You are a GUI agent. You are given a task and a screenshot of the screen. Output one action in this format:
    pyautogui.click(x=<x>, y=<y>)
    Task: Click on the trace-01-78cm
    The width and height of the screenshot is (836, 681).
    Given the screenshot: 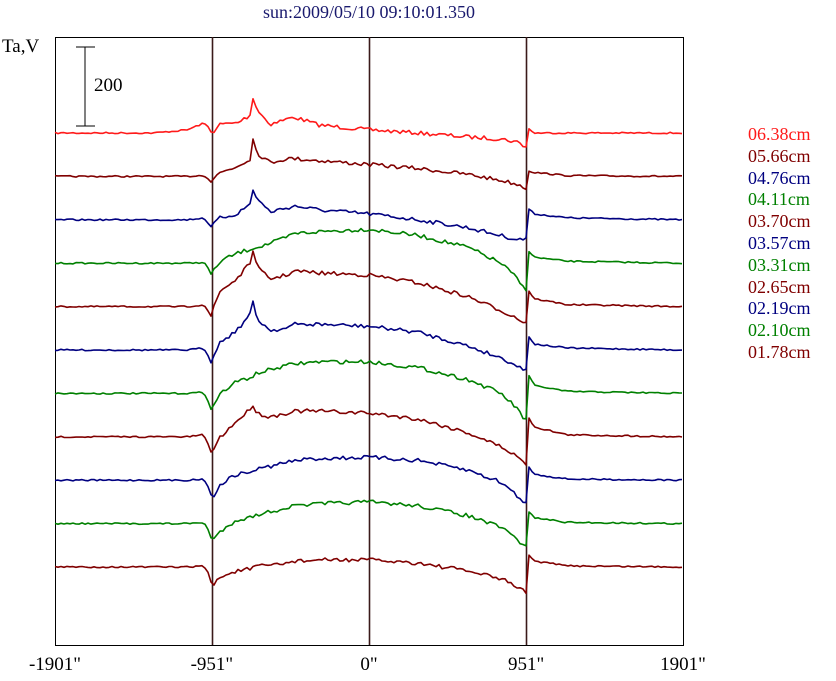 What is the action you would take?
    pyautogui.click(x=368, y=574)
    